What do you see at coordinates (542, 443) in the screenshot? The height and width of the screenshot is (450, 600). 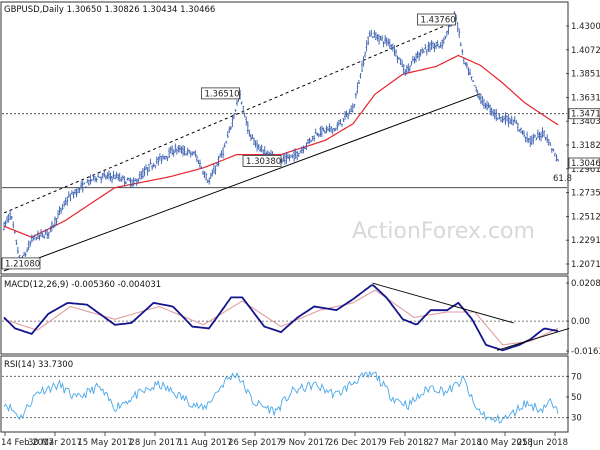 I see `date-tick-label: 25 Jun 2018` at bounding box center [542, 443].